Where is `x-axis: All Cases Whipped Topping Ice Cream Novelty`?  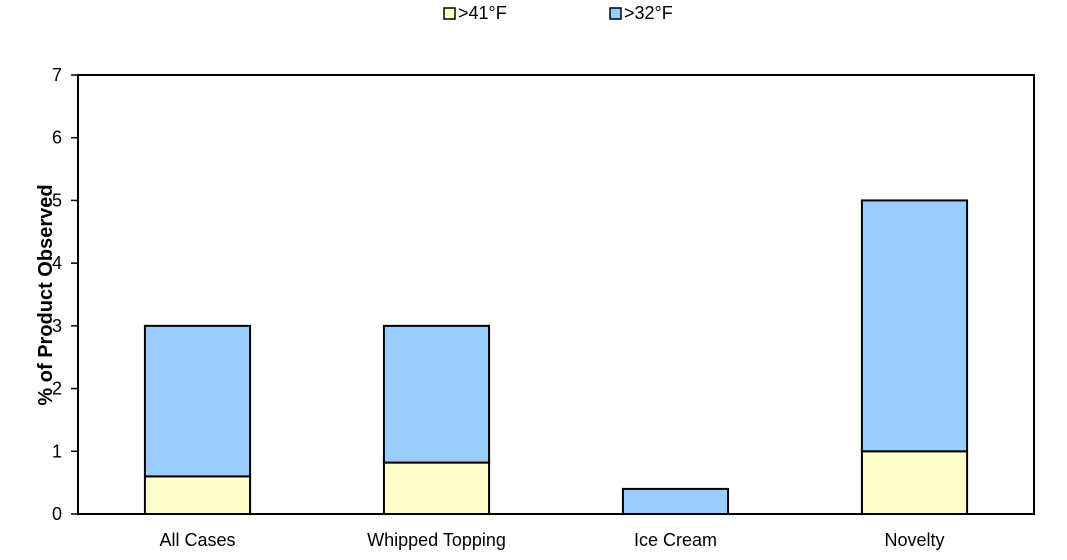 x-axis: All Cases Whipped Topping Ice Cream Novelty is located at coordinates (551, 540).